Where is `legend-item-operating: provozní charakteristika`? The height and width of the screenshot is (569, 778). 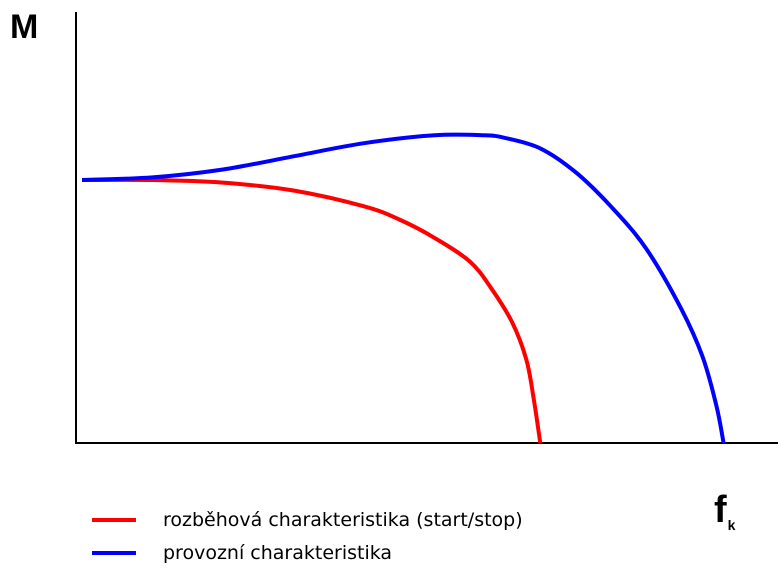 legend-item-operating: provozní charakteristika is located at coordinates (307, 552).